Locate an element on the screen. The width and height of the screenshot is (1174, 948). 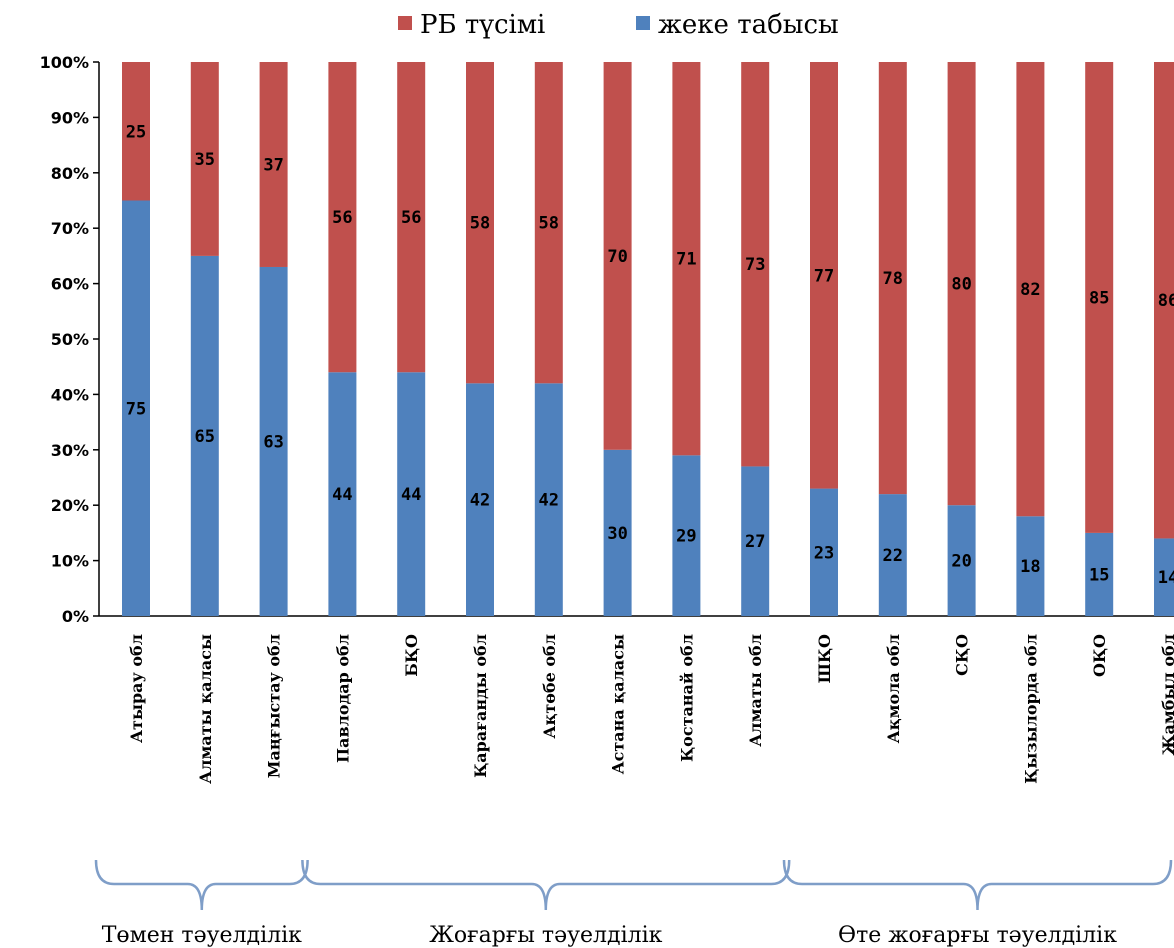
category-label: Ақтөбе обл is located at coordinates (549, 686).